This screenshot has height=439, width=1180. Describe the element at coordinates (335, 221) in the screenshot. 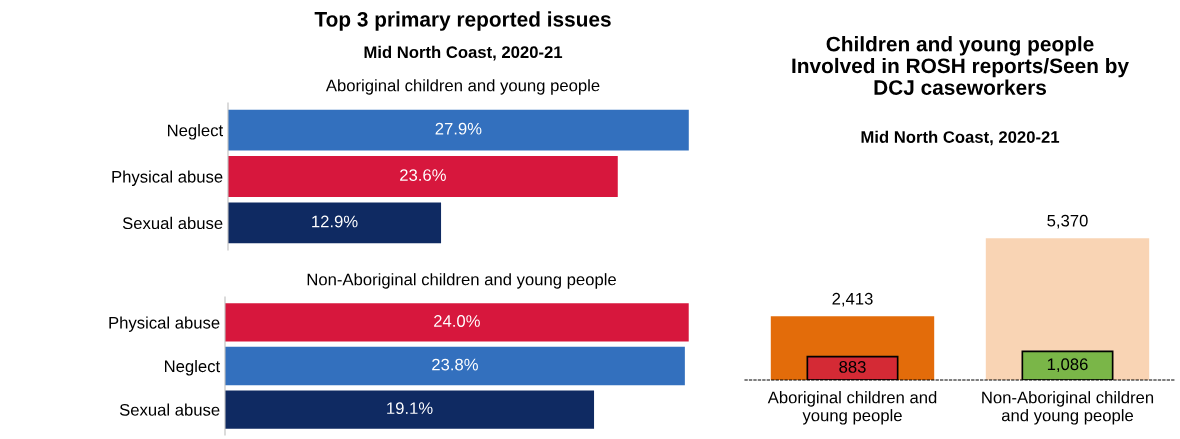

I see `data-label: 12.9%` at that location.